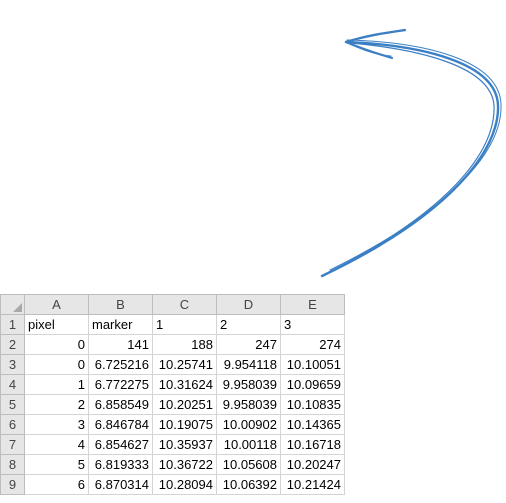  I want to click on cell: 6.772275, so click(120, 384).